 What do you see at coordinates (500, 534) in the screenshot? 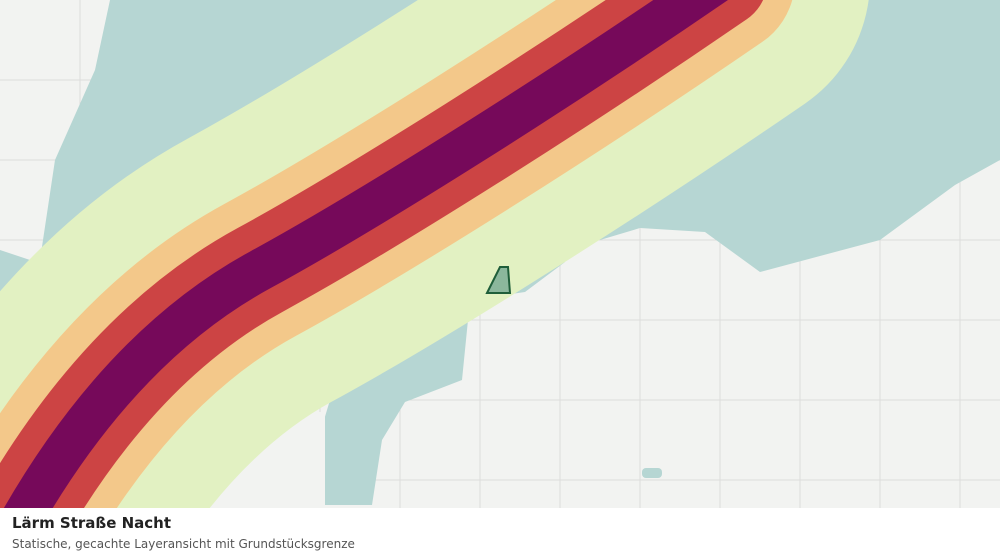
I see `legend-panel` at bounding box center [500, 534].